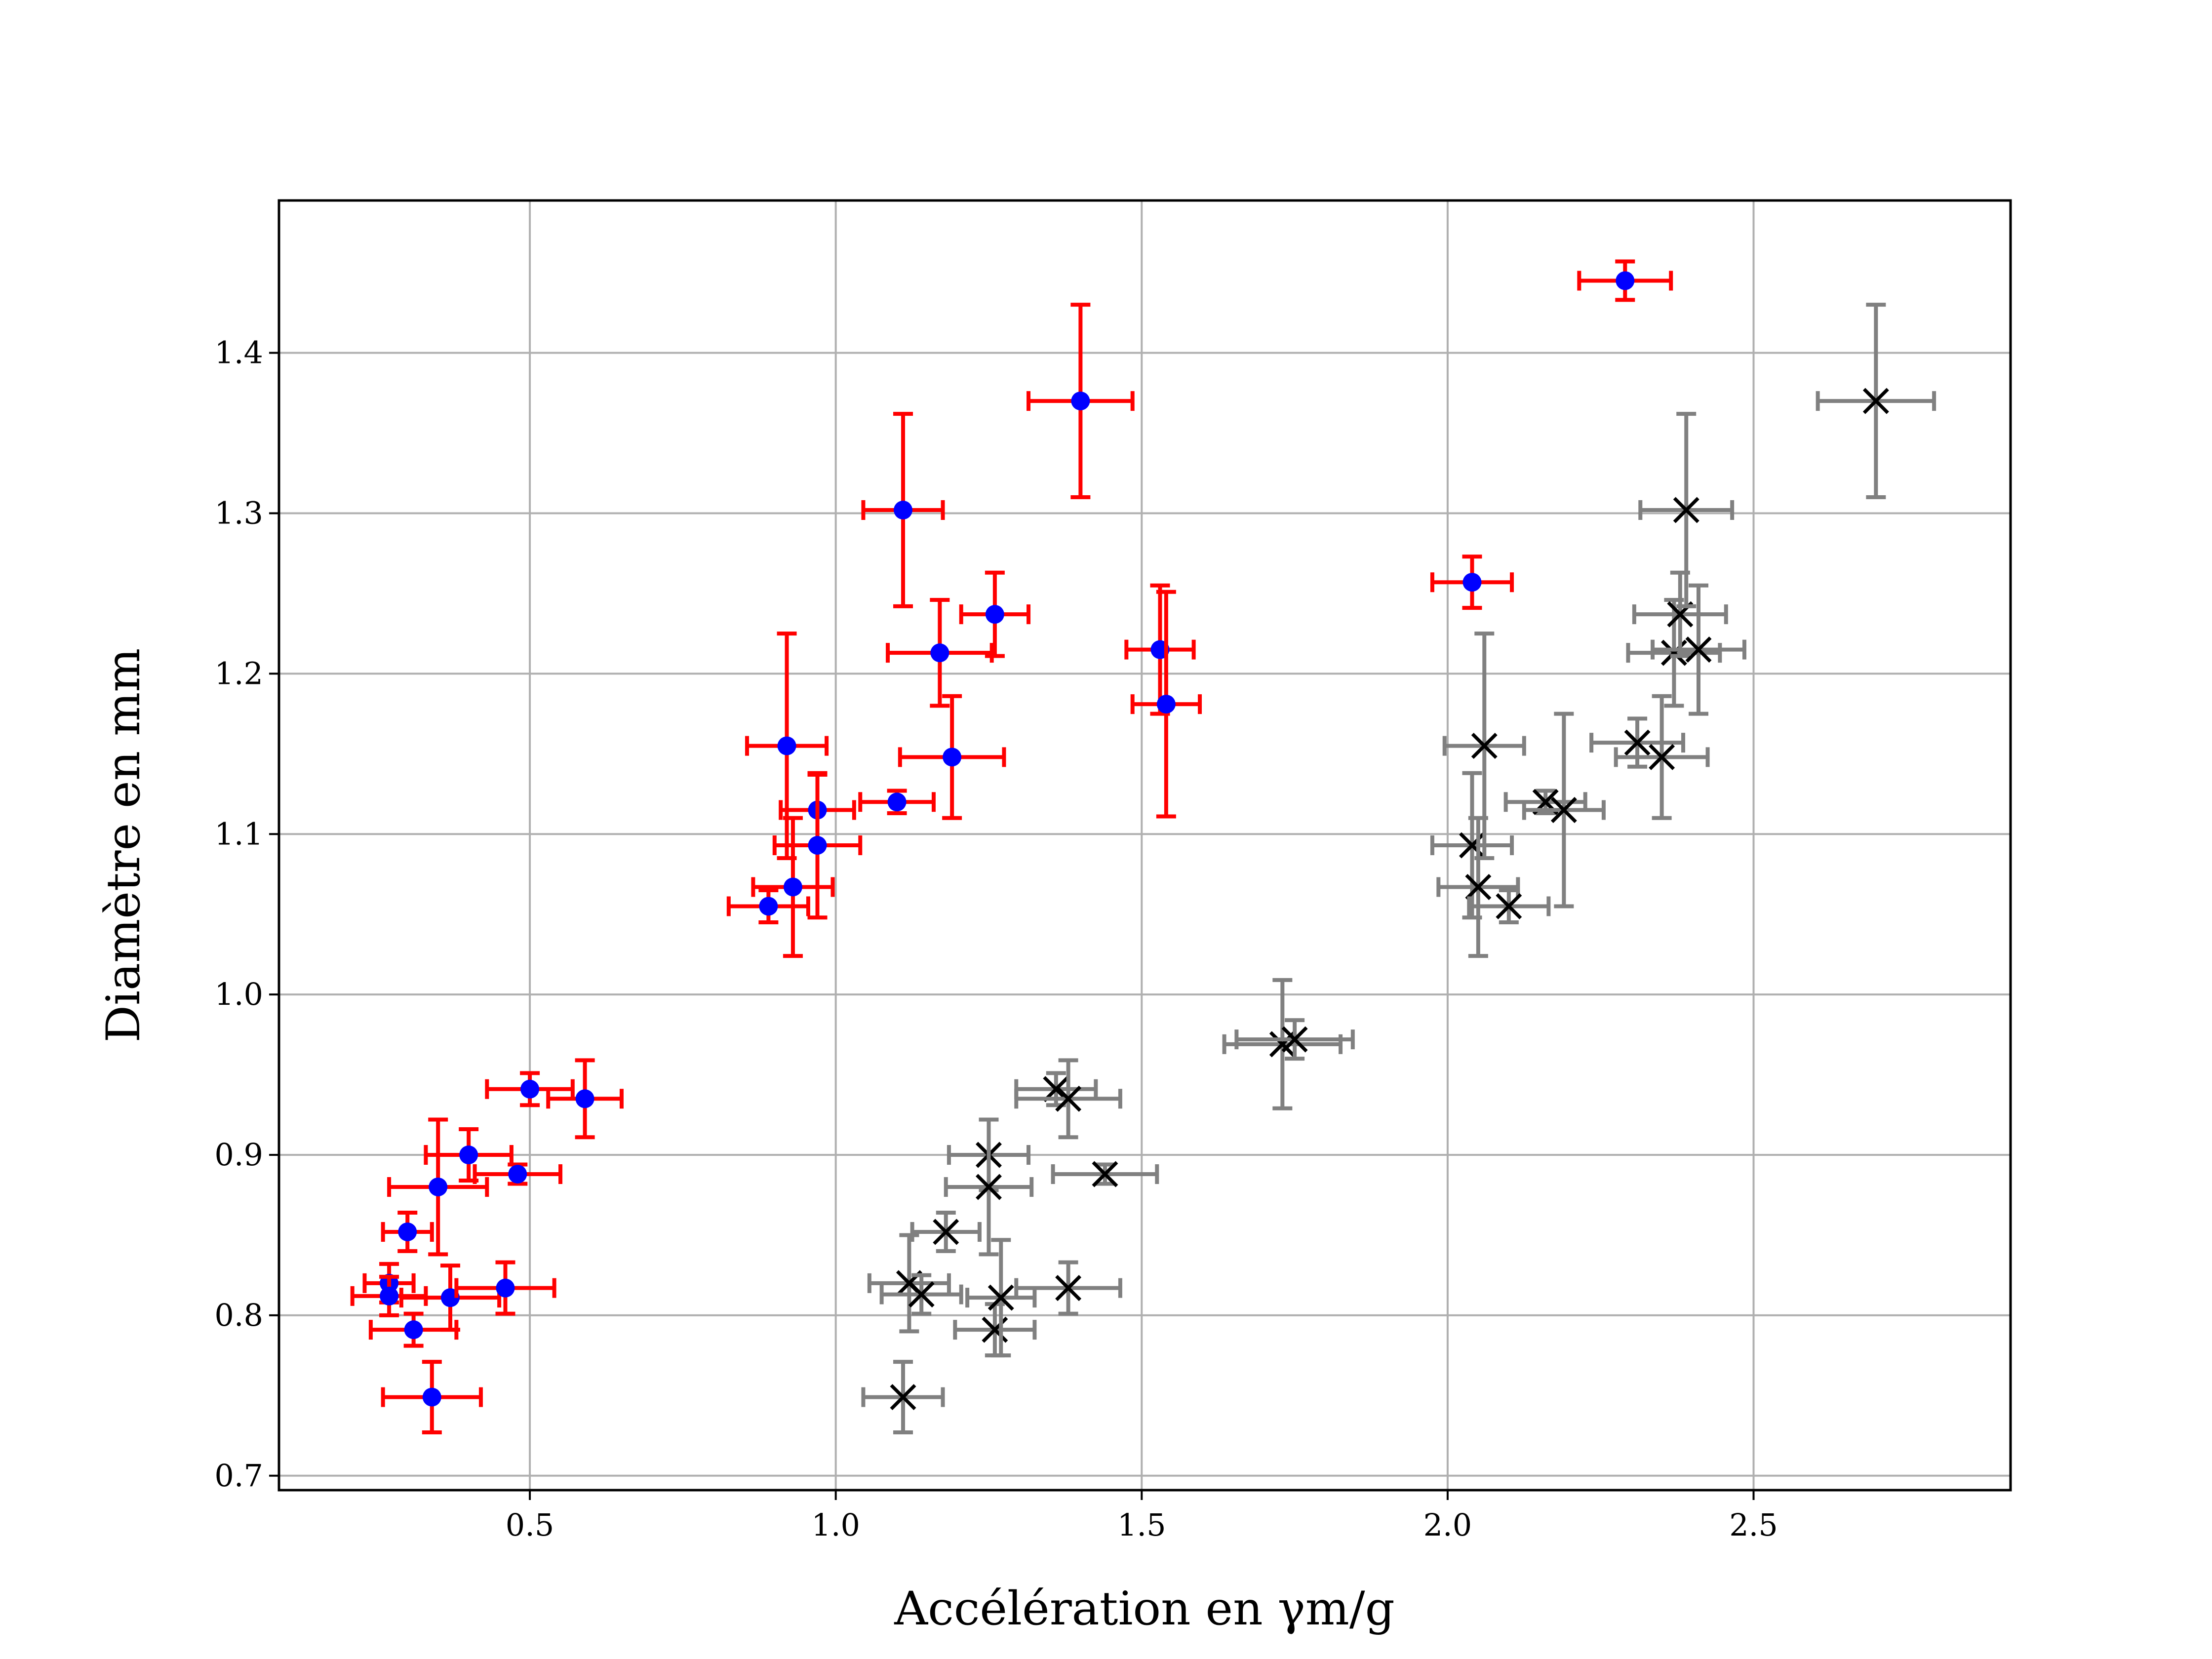  Describe the element at coordinates (239, 834) in the screenshot. I see `y-tick-label: 1.1` at that location.